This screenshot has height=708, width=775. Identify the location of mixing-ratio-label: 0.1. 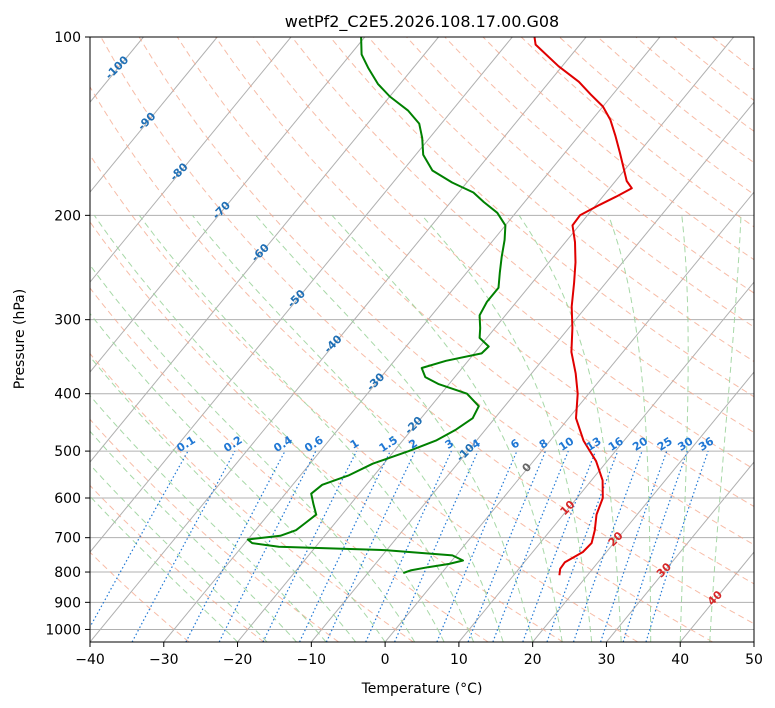
(185, 444).